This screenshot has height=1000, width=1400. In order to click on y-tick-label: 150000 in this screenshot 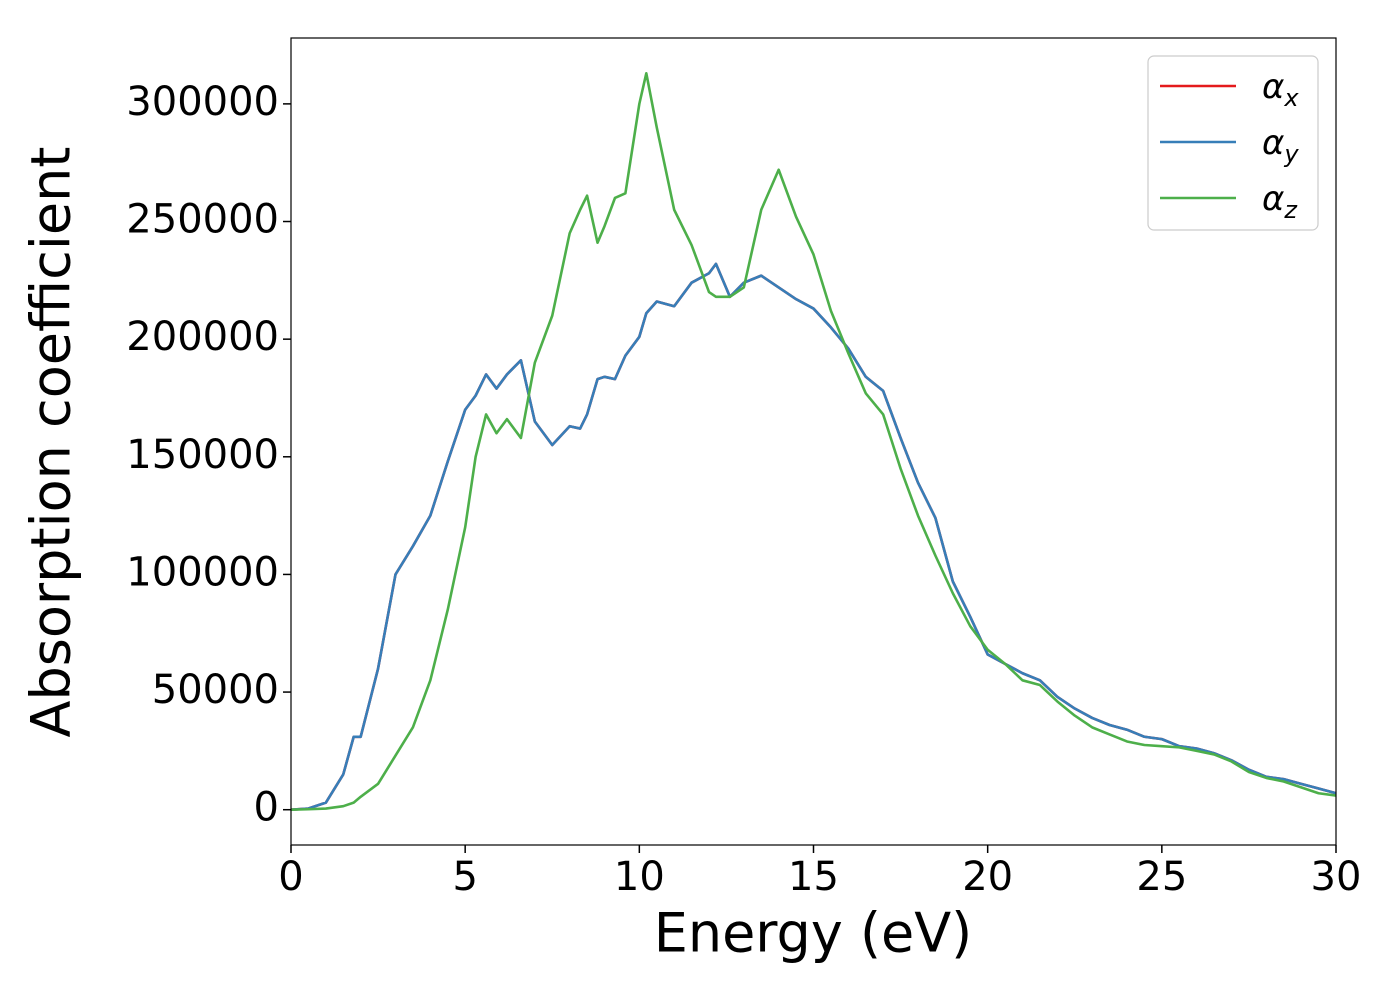, I will do `click(202, 455)`.